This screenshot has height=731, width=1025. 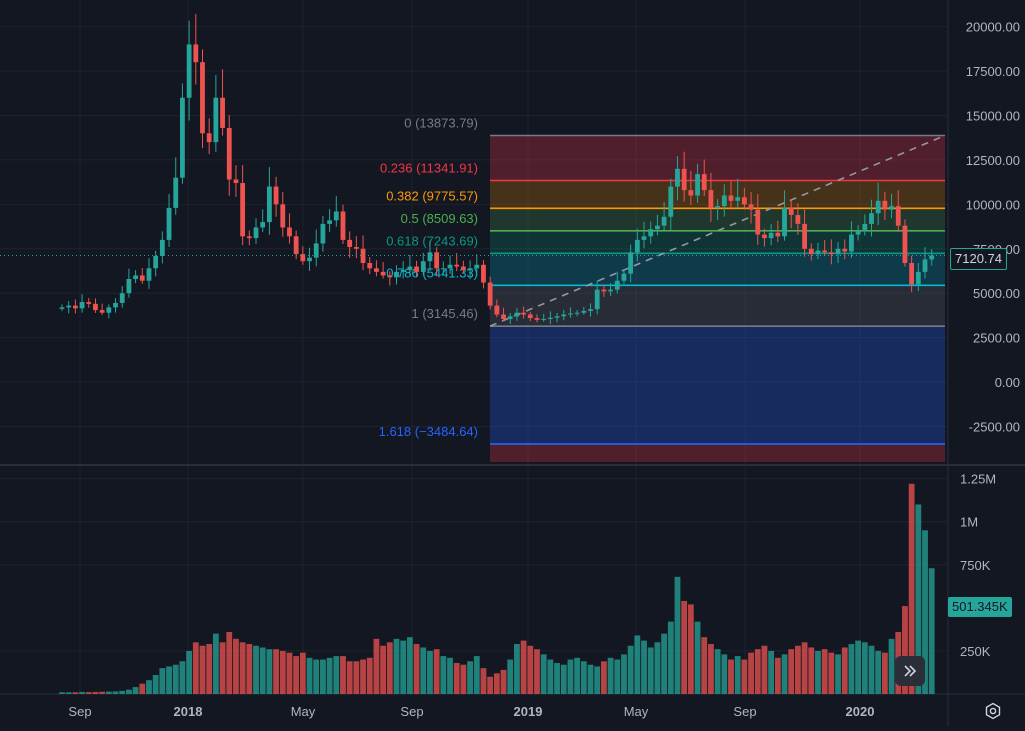 What do you see at coordinates (79, 711) in the screenshot?
I see `time-tick-label: Sep` at bounding box center [79, 711].